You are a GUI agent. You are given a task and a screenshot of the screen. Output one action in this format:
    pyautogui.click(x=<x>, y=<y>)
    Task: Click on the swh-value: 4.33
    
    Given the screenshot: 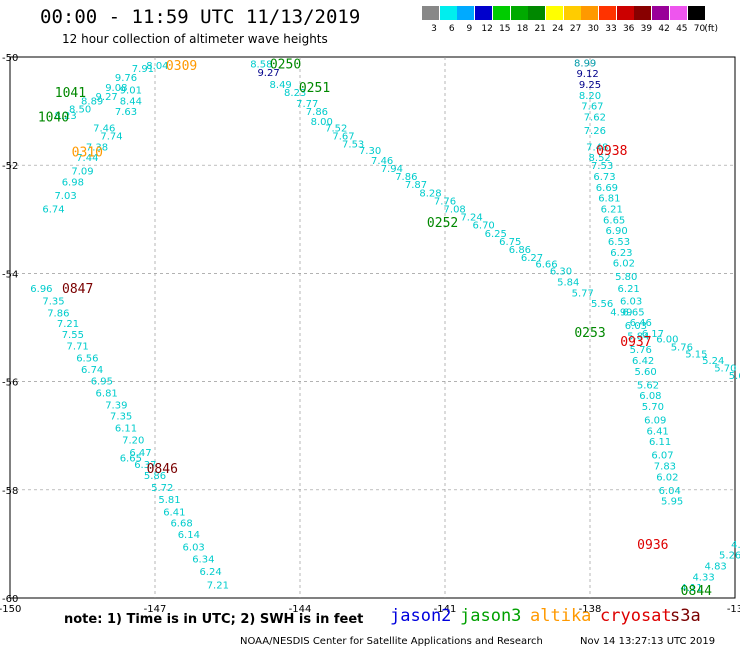 What is the action you would take?
    pyautogui.click(x=703, y=577)
    